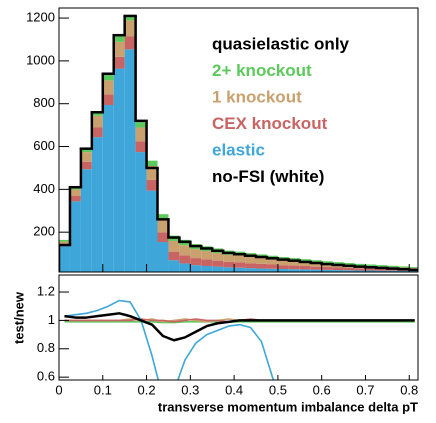  What do you see at coordinates (44, 188) in the screenshot?
I see `y-tick-label: 400` at bounding box center [44, 188].